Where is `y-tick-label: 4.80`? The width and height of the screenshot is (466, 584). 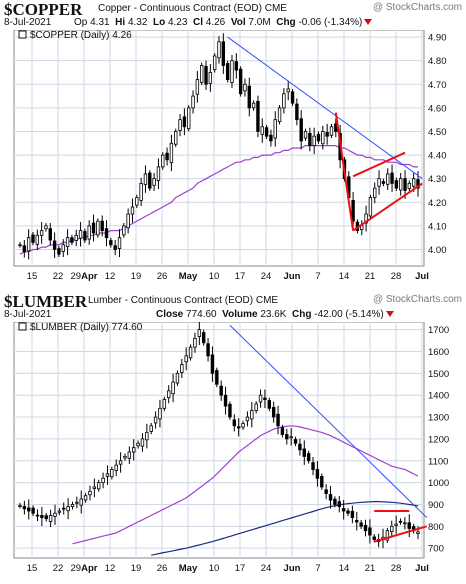 y-tick-label: 4.80 is located at coordinates (437, 61).